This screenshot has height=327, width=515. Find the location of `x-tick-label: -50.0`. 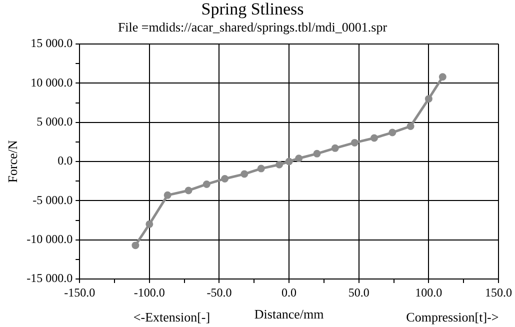

x-tick-label: -50.0 is located at coordinates (219, 292).